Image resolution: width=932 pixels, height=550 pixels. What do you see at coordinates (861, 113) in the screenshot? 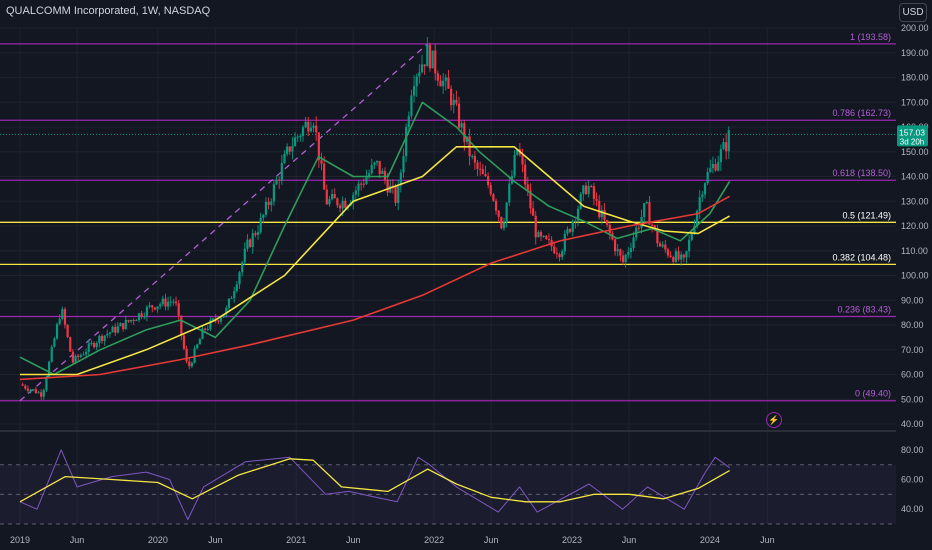
I see `fib-level-label: 0.786 (162.73)` at bounding box center [861, 113].